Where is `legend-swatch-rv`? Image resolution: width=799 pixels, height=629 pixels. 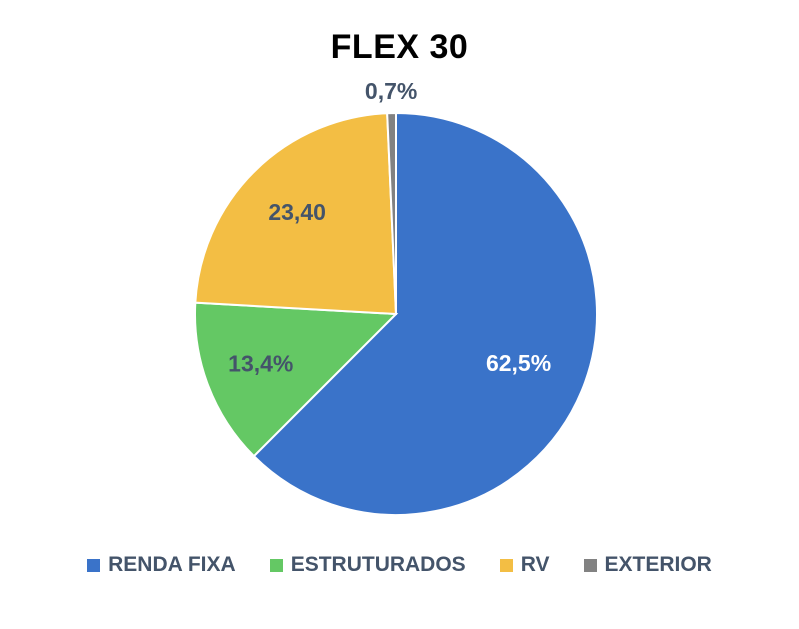
legend-swatch-rv is located at coordinates (506, 565).